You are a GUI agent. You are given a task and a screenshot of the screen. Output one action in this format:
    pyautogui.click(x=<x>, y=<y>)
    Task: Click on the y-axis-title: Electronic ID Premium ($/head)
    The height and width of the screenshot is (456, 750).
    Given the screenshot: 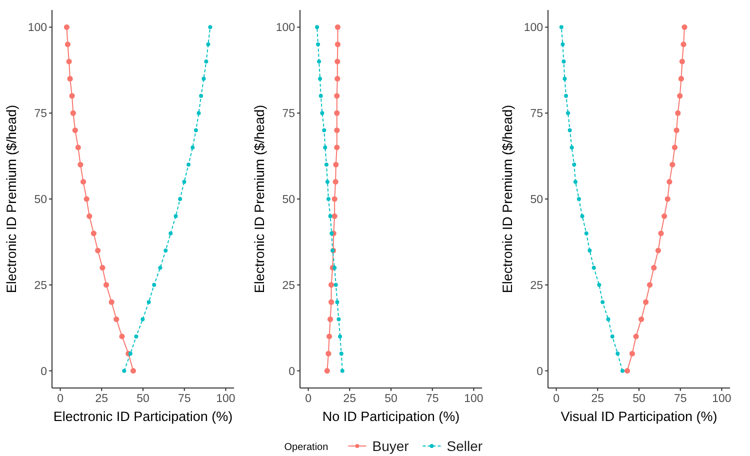 What is the action you would take?
    pyautogui.click(x=259, y=199)
    